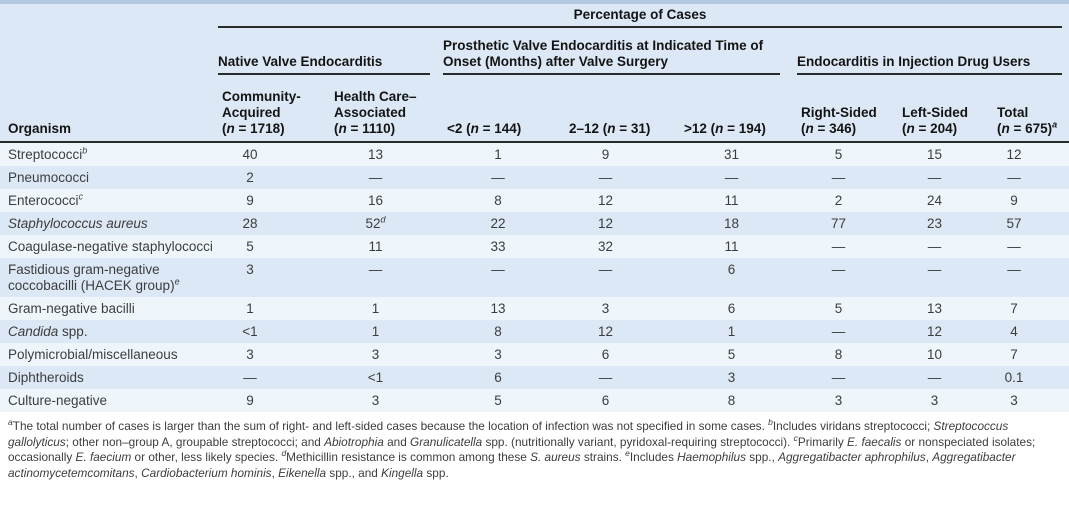 The width and height of the screenshot is (1069, 518). What do you see at coordinates (1031, 109) in the screenshot?
I see `column-header: Total (n = 675)a` at bounding box center [1031, 109].